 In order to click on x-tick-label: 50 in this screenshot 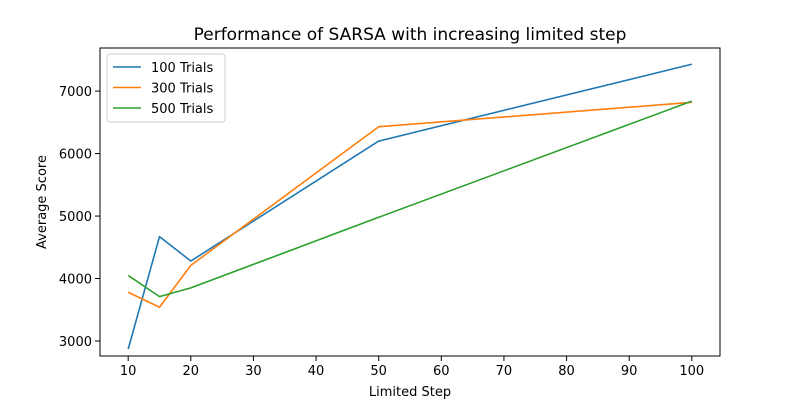, I will do `click(378, 371)`.